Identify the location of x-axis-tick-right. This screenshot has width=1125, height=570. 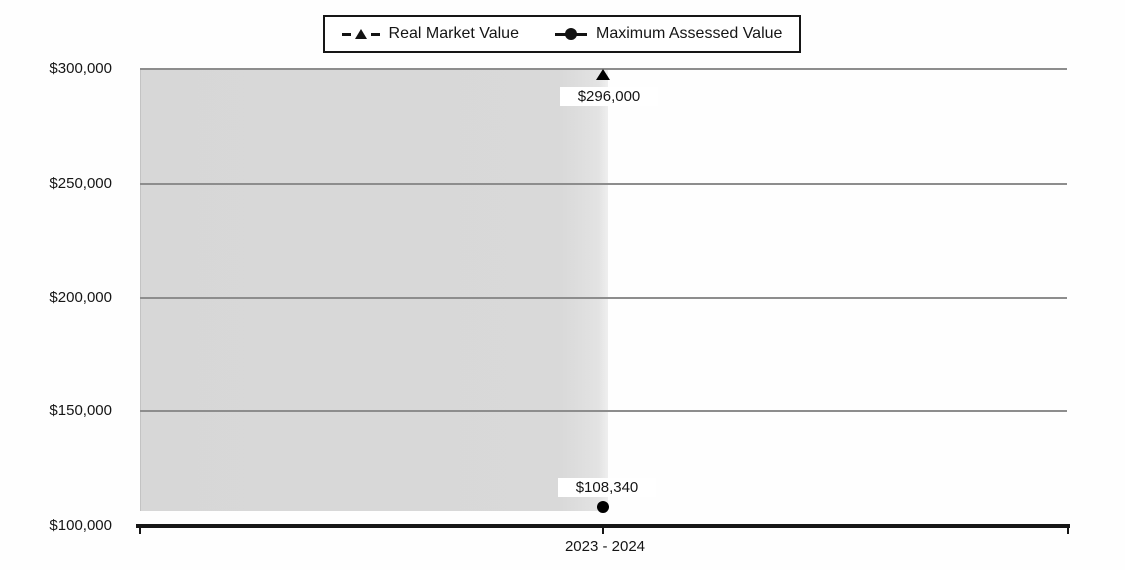
(1068, 530).